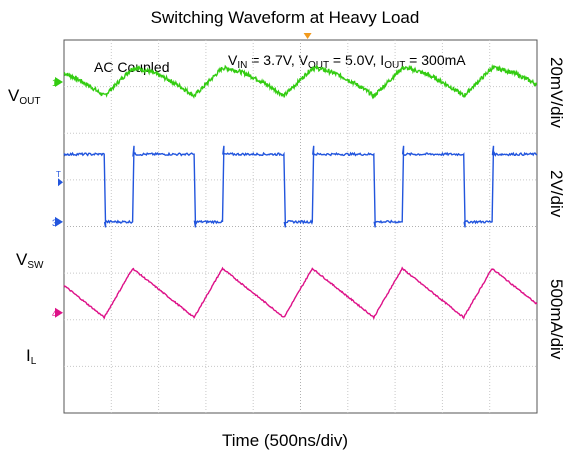 This screenshot has height=465, width=570. Describe the element at coordinates (285, 440) in the screenshot. I see `x-axis-label: Time (500ns/div)` at that location.